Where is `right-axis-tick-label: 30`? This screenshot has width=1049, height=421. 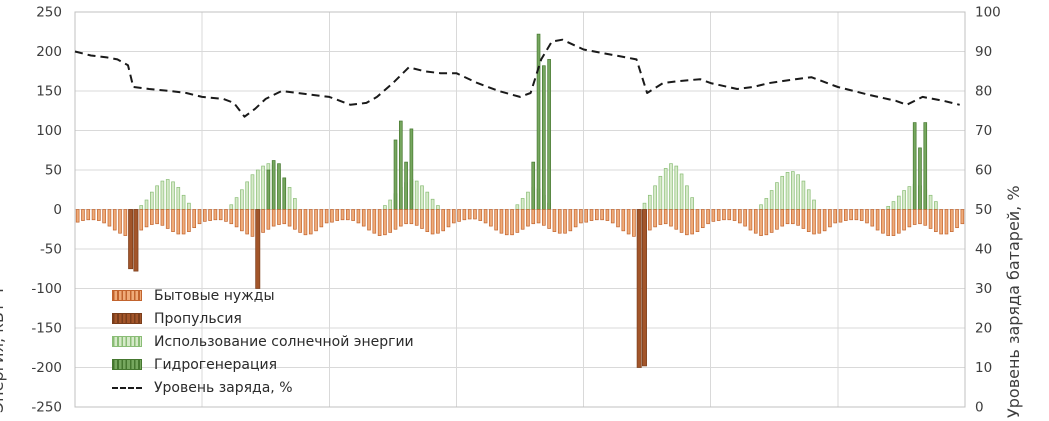 right-axis-tick-label: 30 is located at coordinates (983, 289).